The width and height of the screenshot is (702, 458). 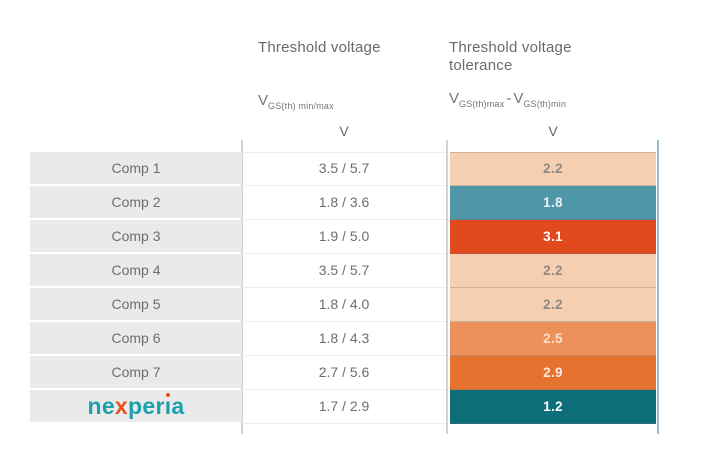 I want to click on table-row: Comp 4 3.5 / 5.7 2.2, so click(x=343, y=271).